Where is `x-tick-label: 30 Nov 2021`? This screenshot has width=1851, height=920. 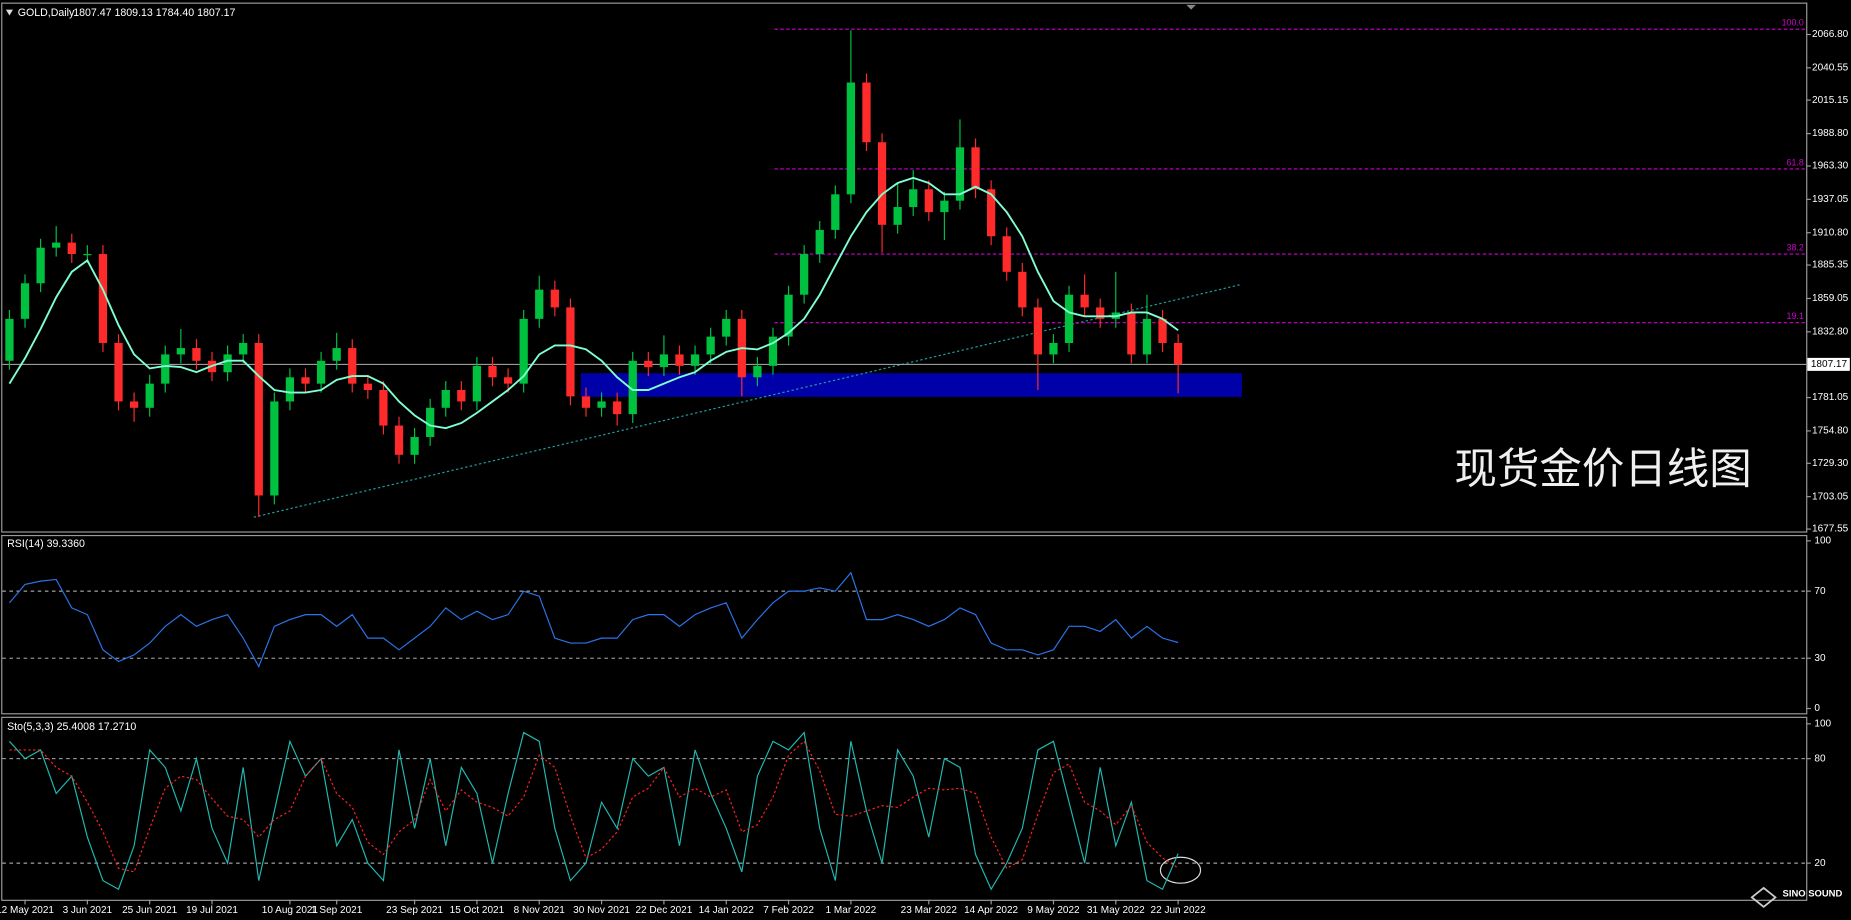
x-tick-label: 30 Nov 2021 is located at coordinates (601, 910).